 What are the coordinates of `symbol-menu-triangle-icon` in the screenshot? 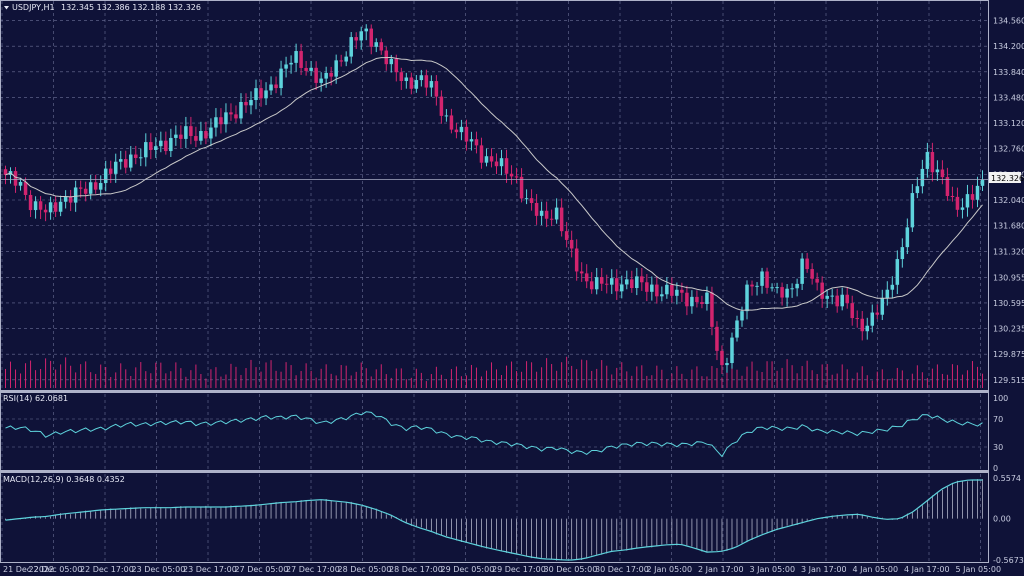 It's located at (6, 8).